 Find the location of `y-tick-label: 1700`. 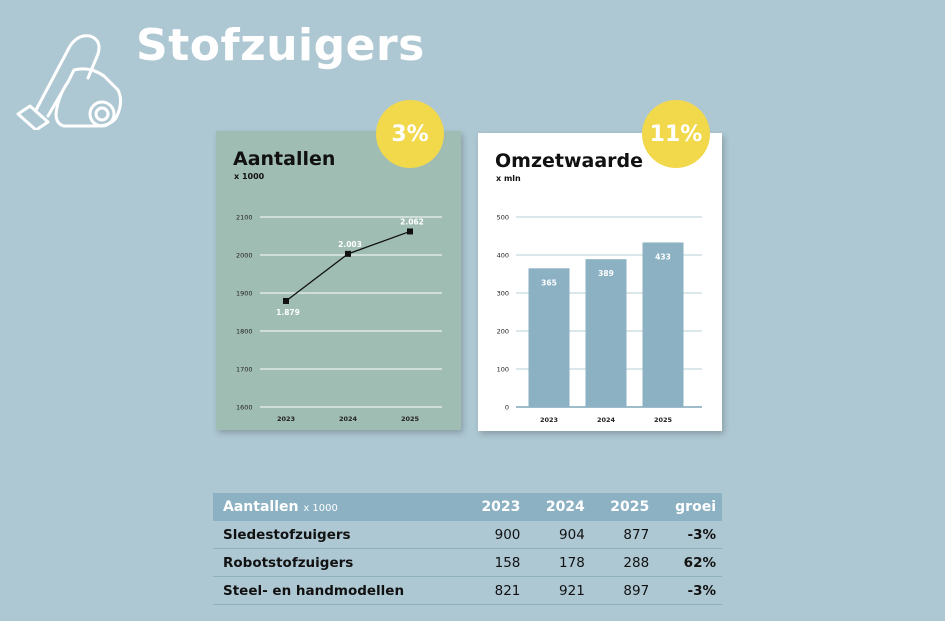

y-tick-label: 1700 is located at coordinates (244, 370).